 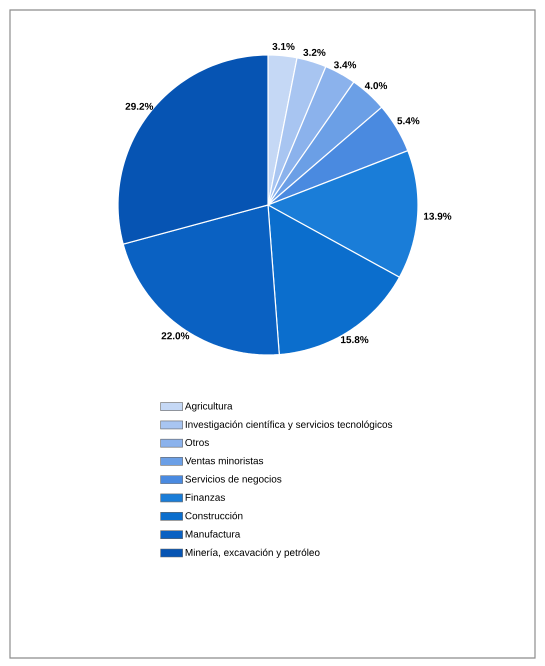 What do you see at coordinates (140, 106) in the screenshot?
I see `data-label: 29.2%` at bounding box center [140, 106].